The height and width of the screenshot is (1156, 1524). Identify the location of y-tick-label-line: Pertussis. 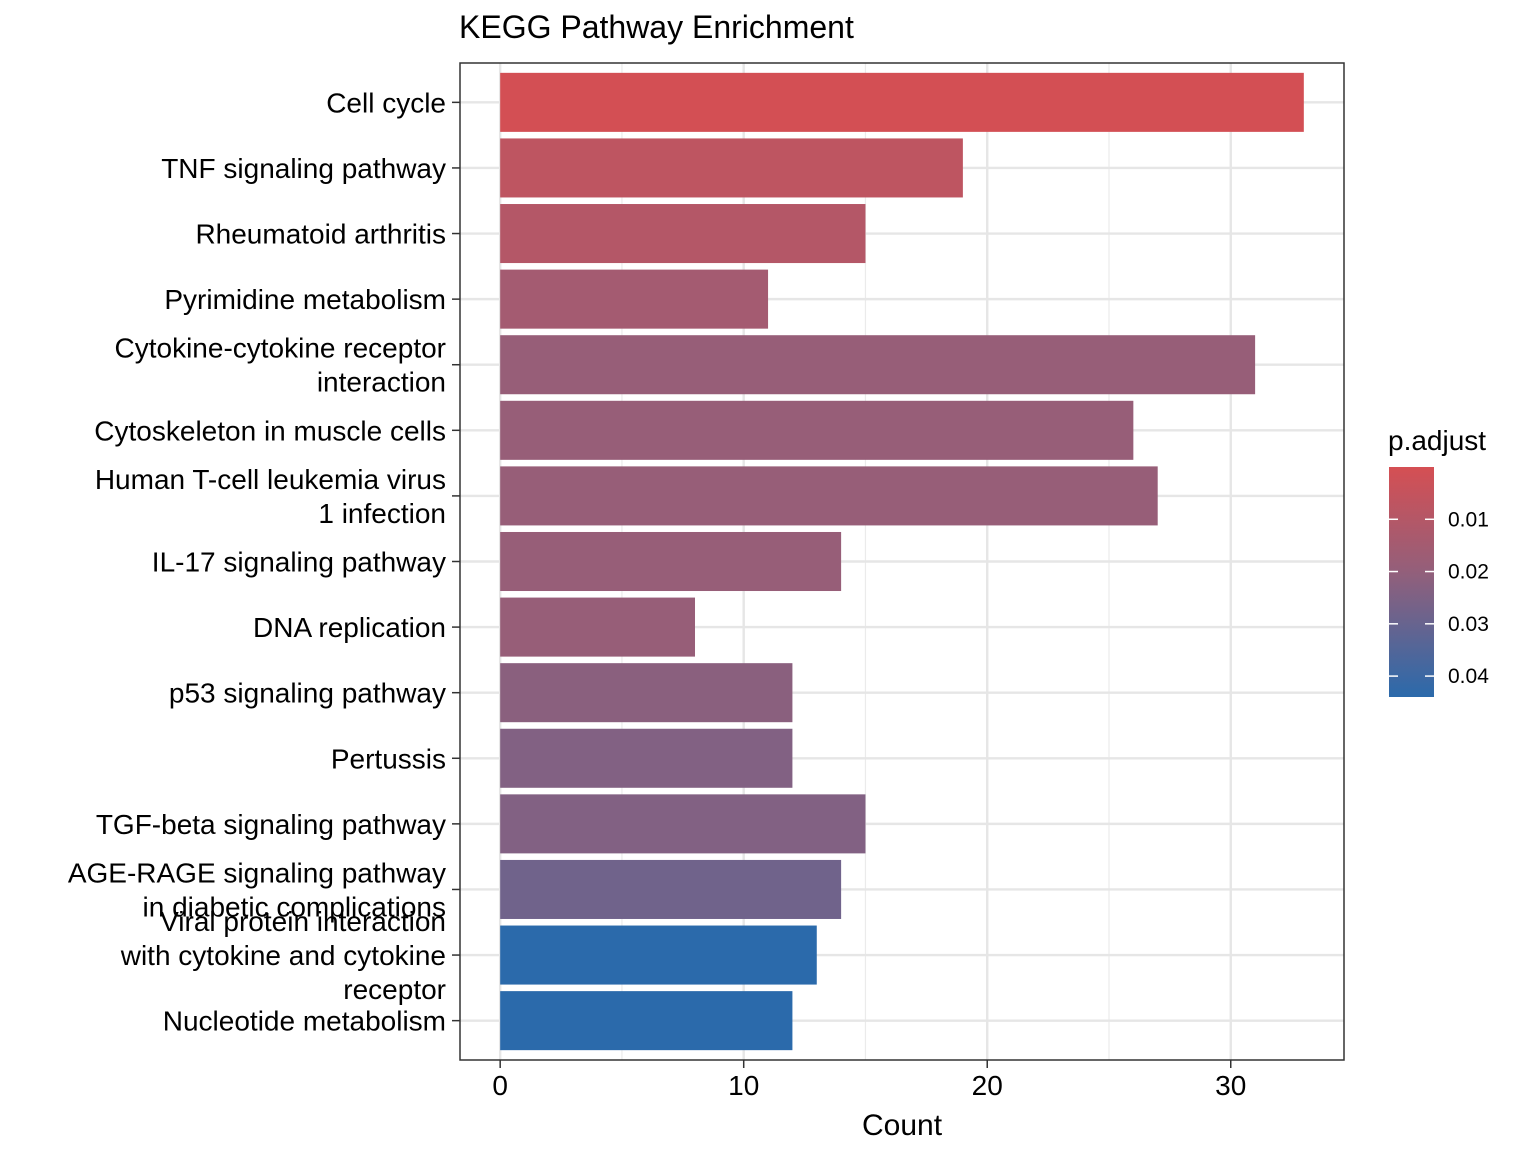
(388, 758).